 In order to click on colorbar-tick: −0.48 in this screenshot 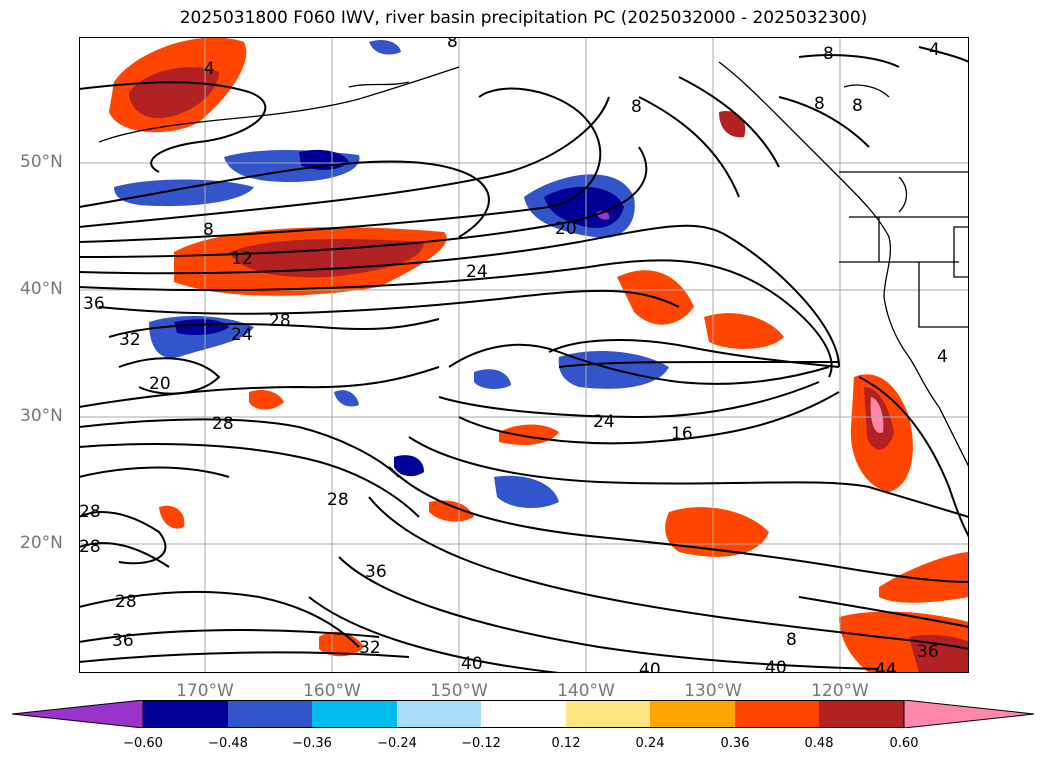, I will do `click(228, 743)`.